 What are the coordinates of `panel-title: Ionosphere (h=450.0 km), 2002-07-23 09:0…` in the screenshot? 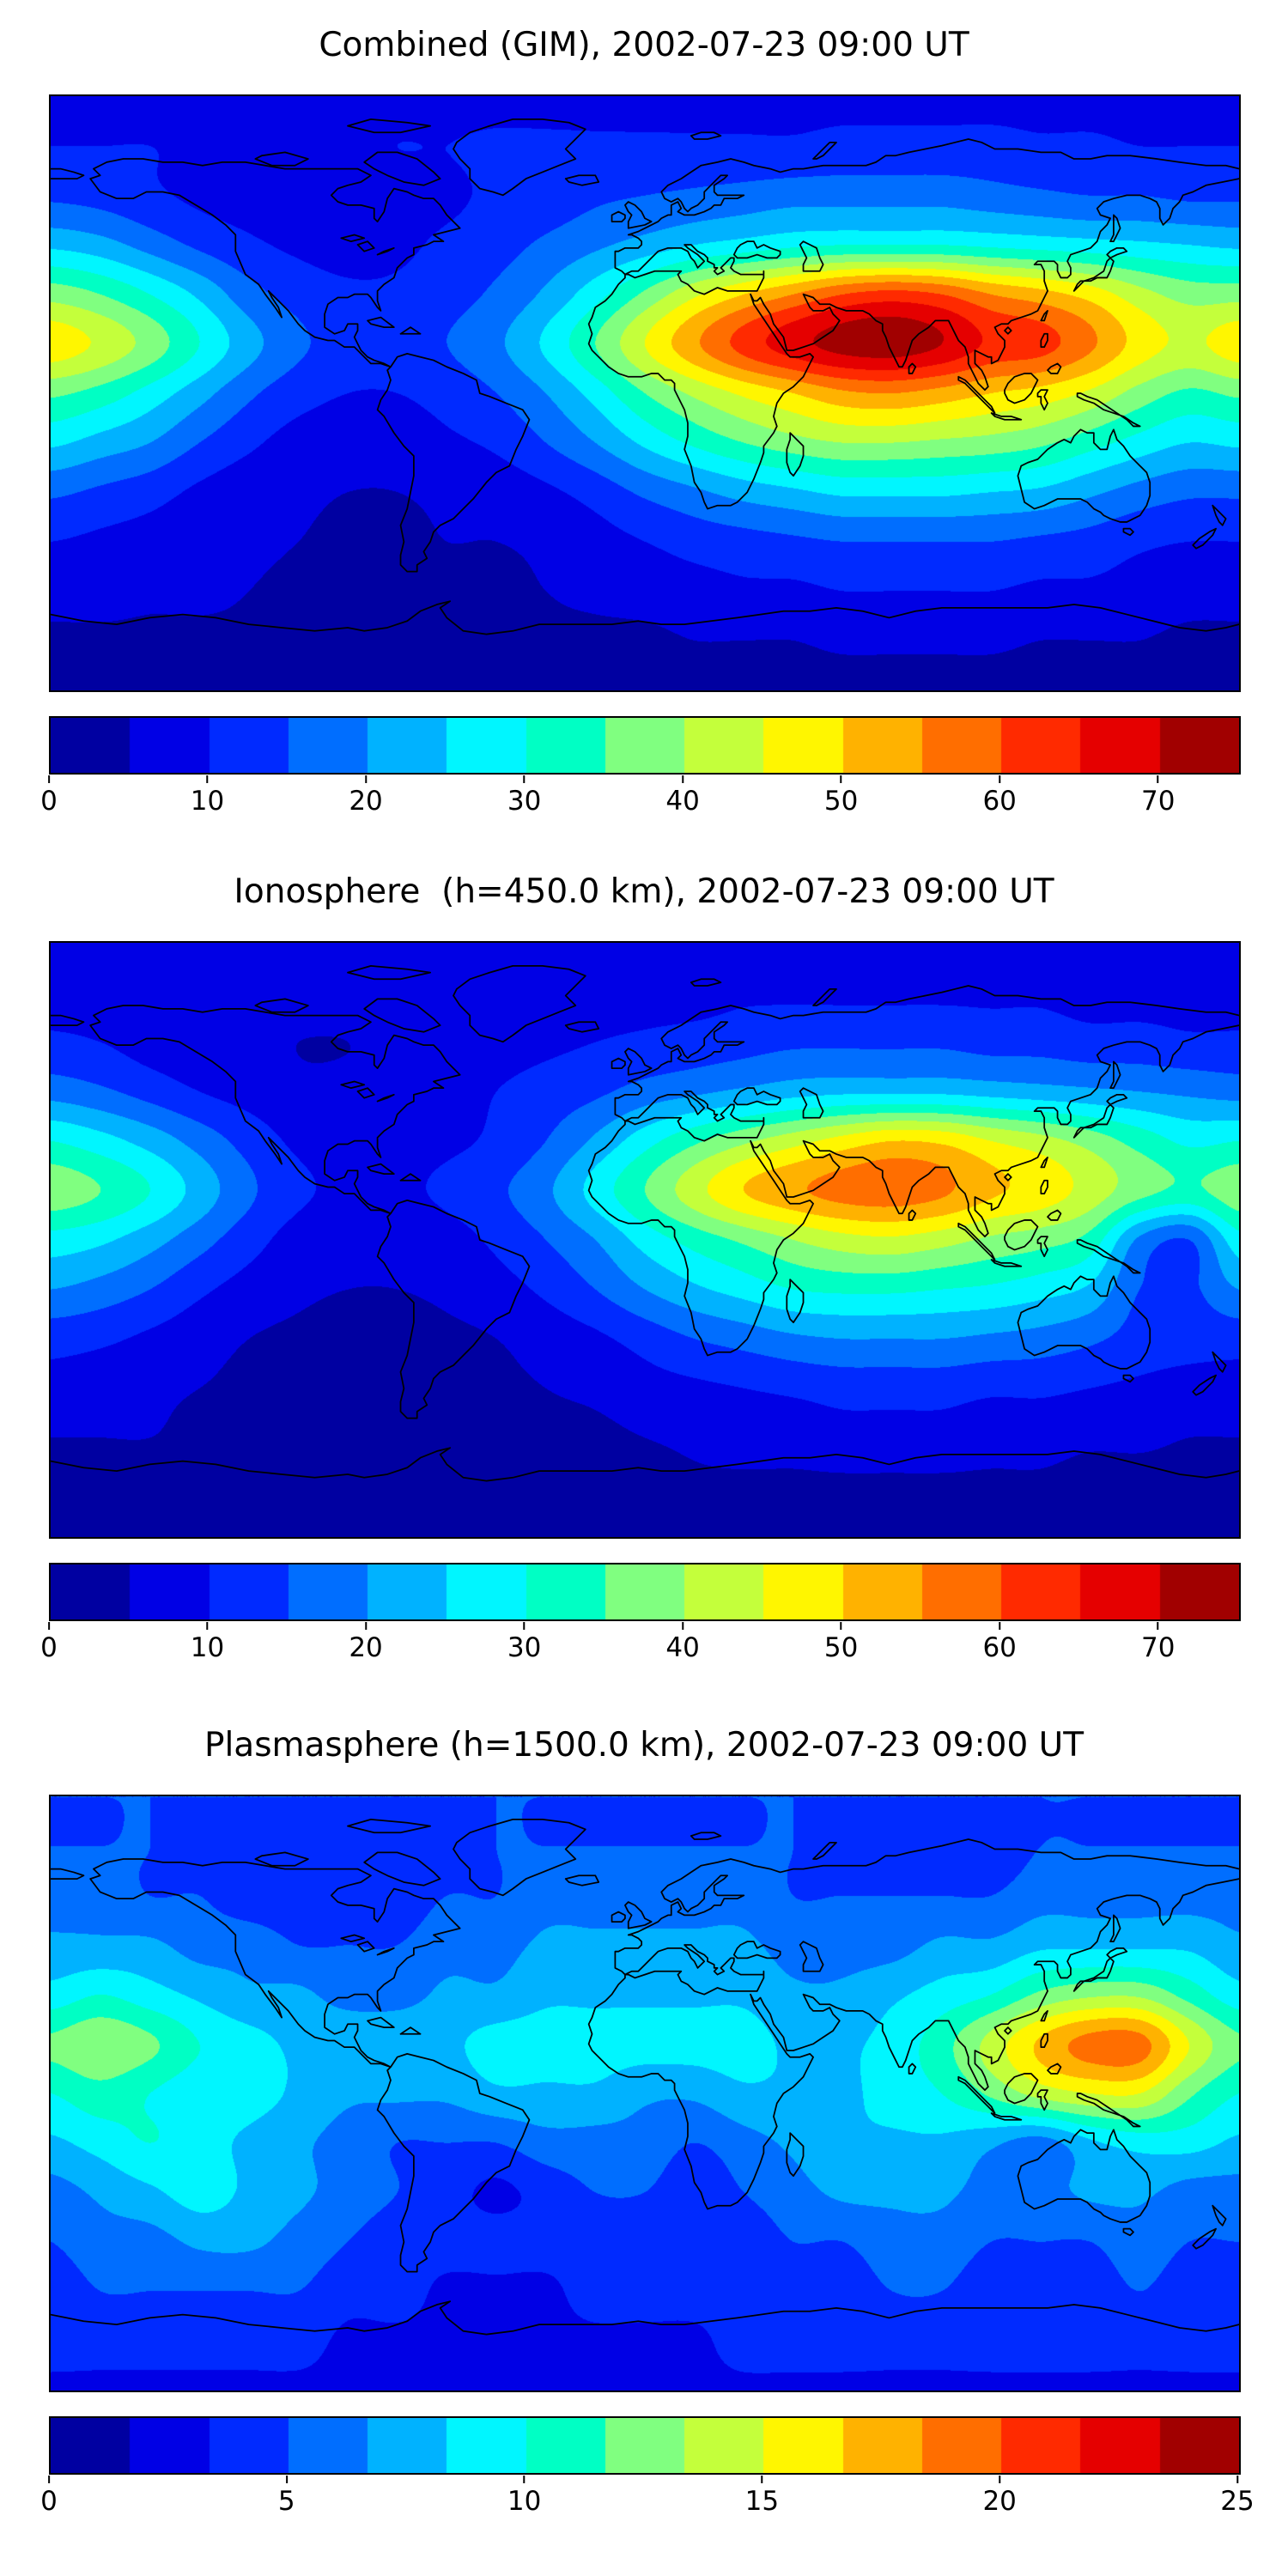 It's located at (644, 892).